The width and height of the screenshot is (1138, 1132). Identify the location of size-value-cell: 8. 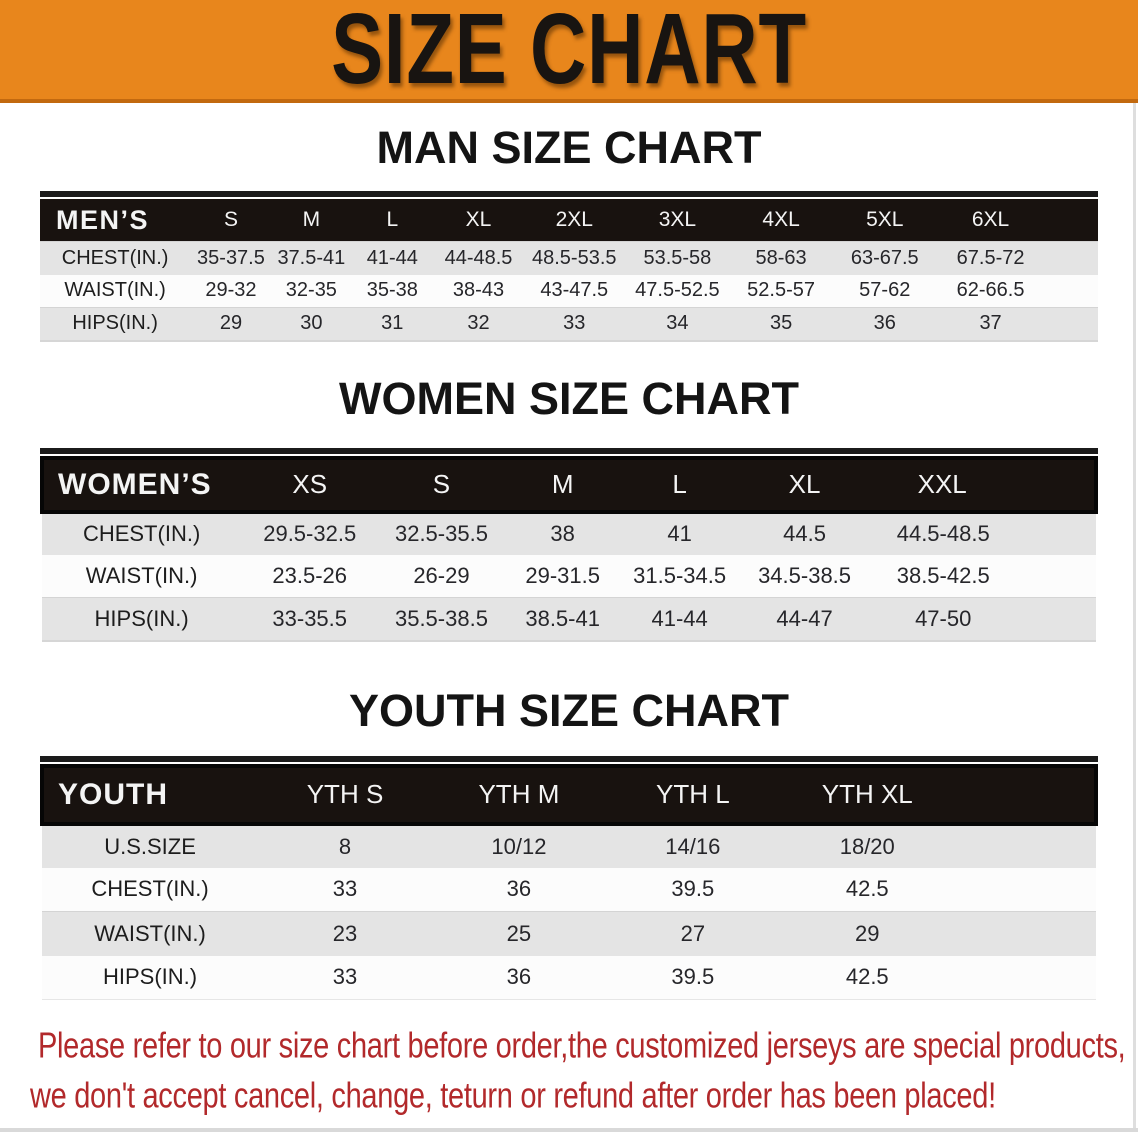
(345, 845).